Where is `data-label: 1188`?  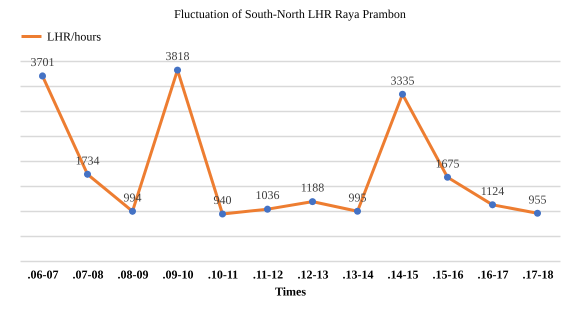
data-label: 1188 is located at coordinates (312, 187).